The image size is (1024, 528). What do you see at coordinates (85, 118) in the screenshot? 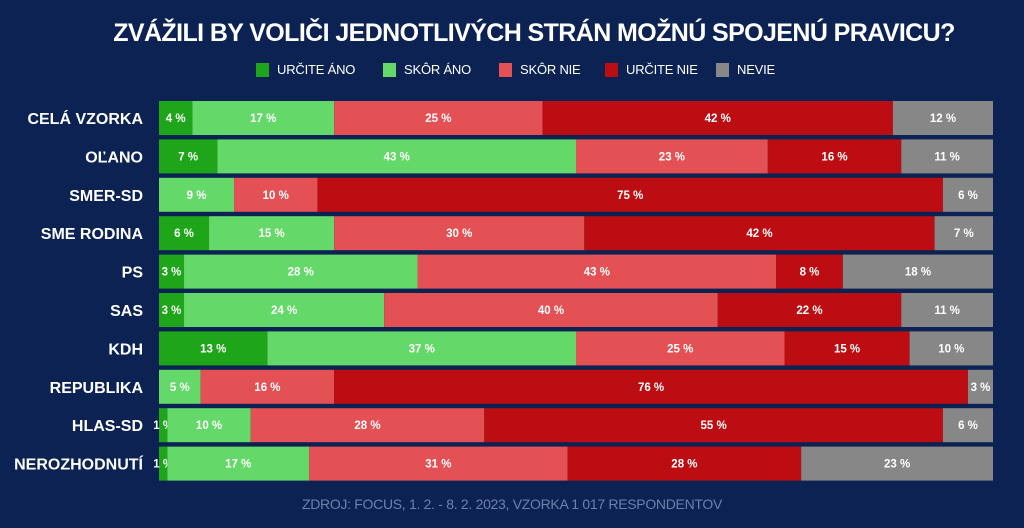
I see `category-label: CELÁ VZORKA` at bounding box center [85, 118].